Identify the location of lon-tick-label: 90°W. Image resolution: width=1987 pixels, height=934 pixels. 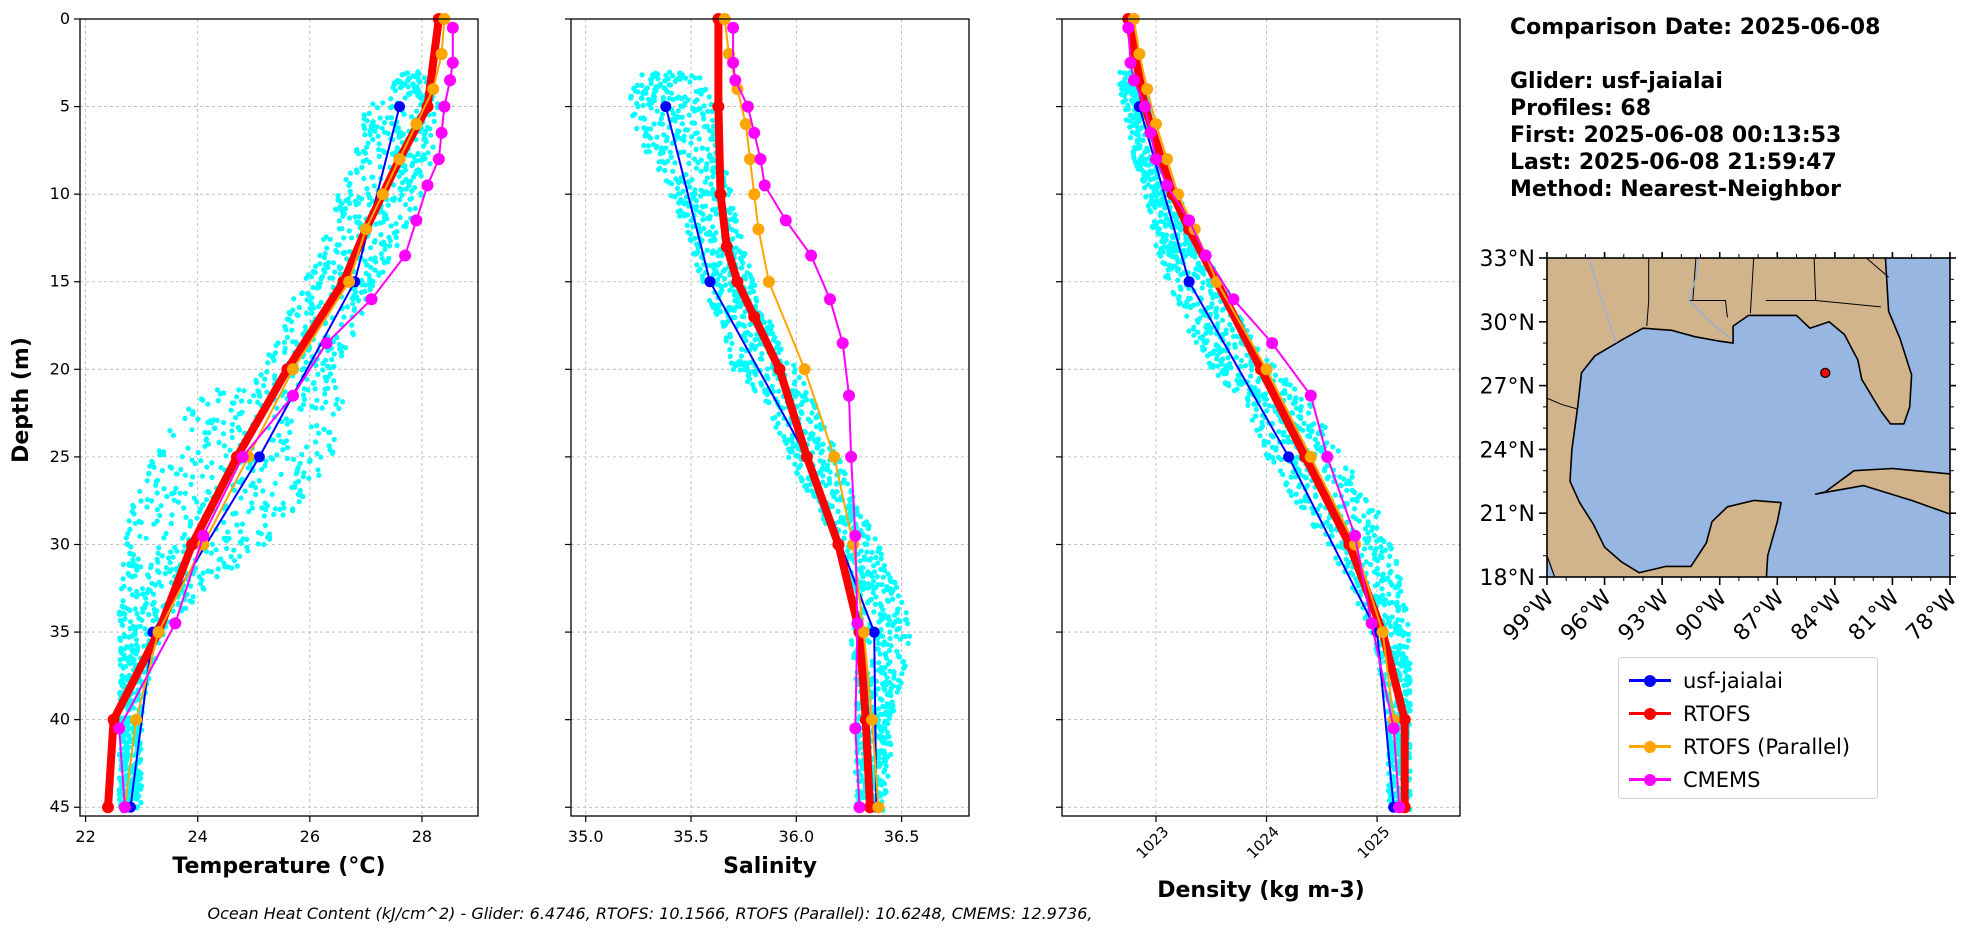
(1701, 615).